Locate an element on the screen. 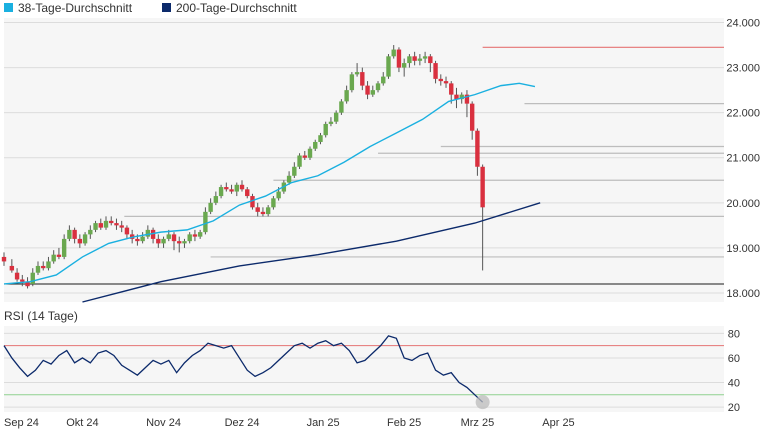 Image resolution: width=765 pixels, height=435 pixels. price-y-tick-label: 23.000 is located at coordinates (743, 69).